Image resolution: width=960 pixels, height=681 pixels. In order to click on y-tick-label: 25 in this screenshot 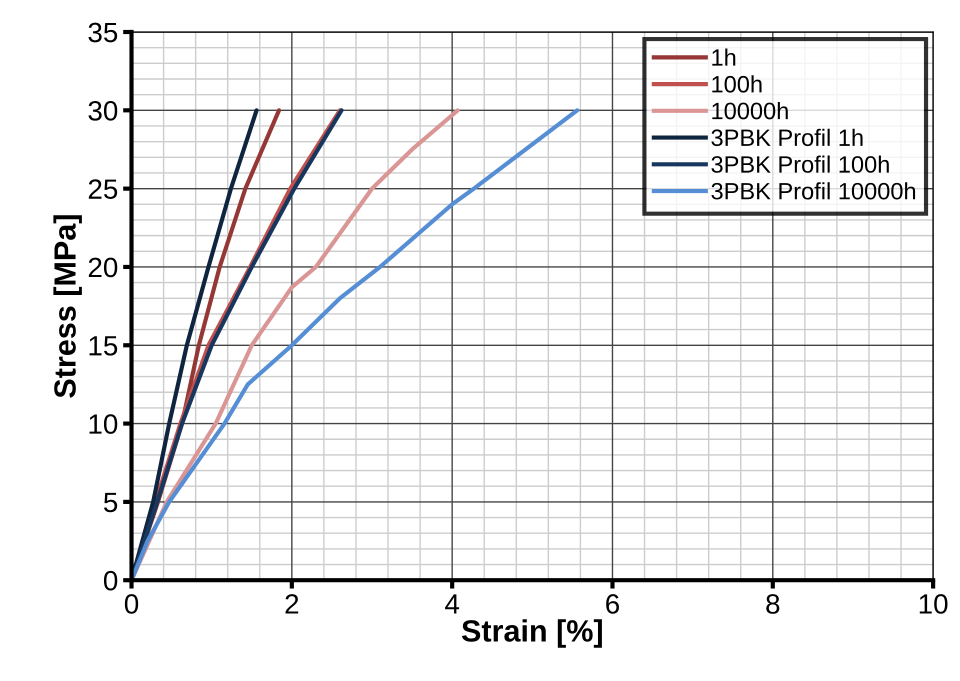, I will do `click(103, 189)`.